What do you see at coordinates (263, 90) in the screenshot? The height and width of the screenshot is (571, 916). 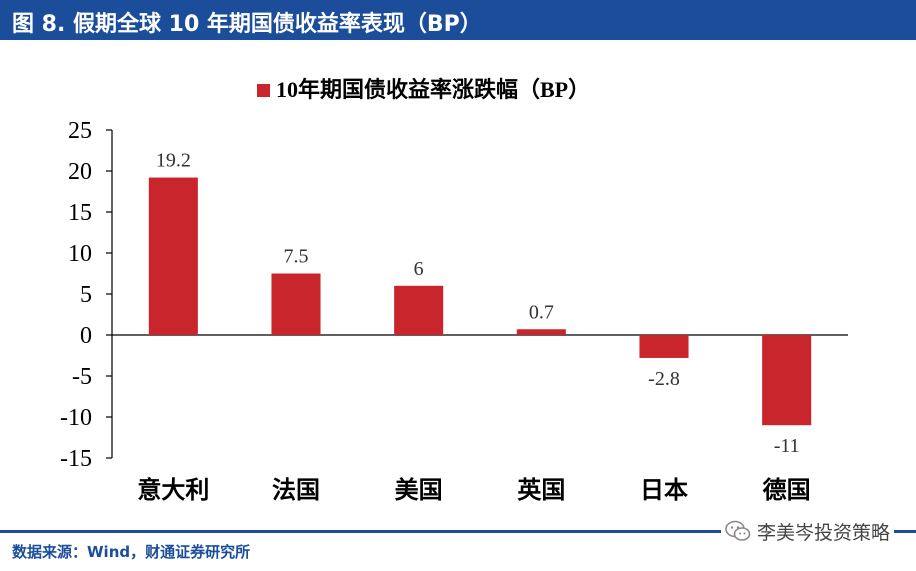 I see `legend-swatch` at bounding box center [263, 90].